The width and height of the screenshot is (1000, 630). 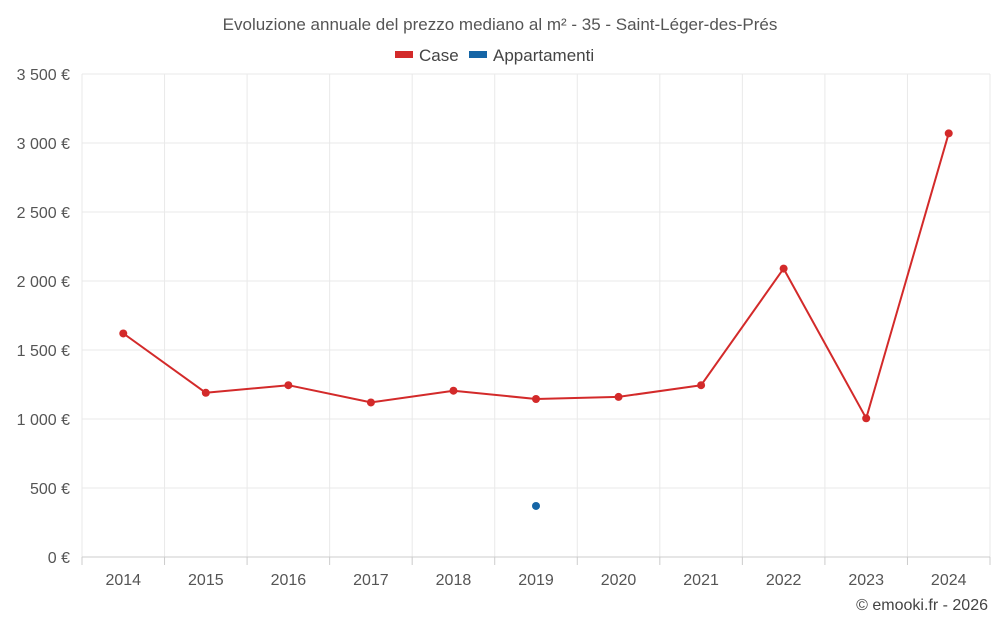 I want to click on x-tick-label: 2014, so click(x=123, y=580).